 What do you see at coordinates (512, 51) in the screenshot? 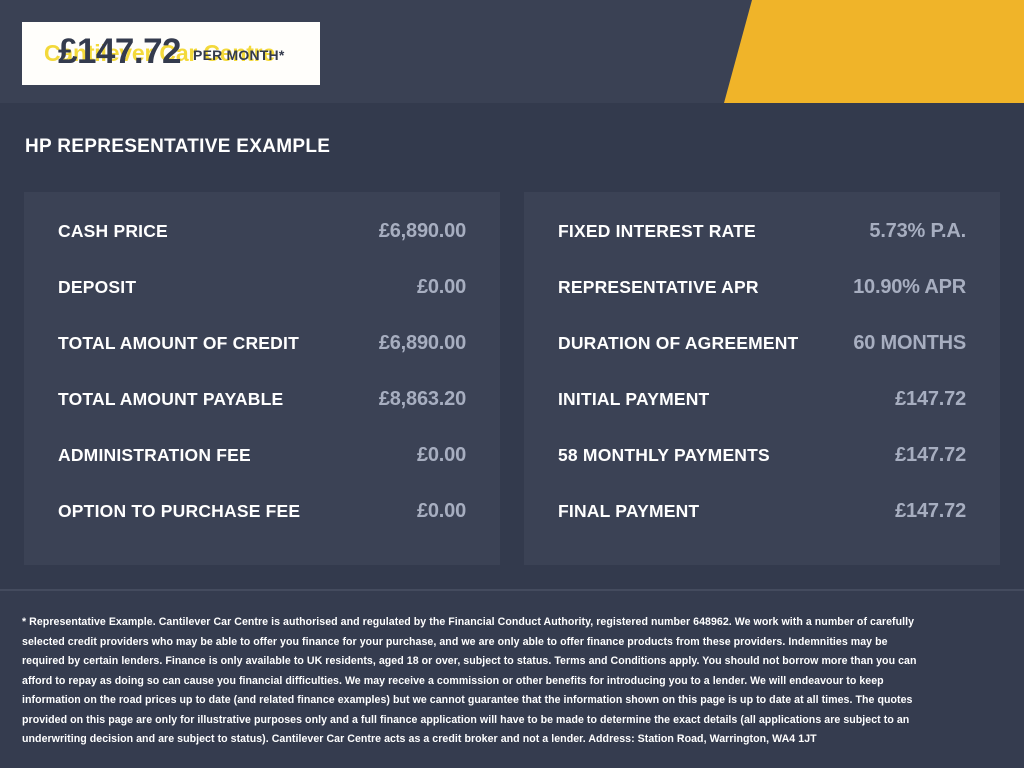
I see `page-header: Cantilever Car Centre £147.72 PER MONTH*` at bounding box center [512, 51].